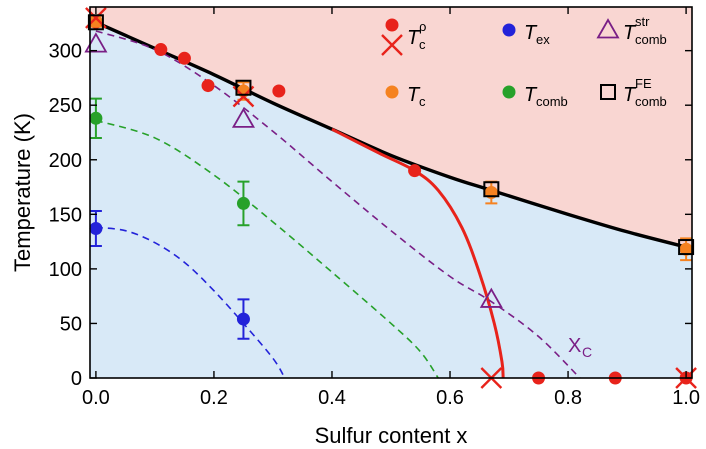 Image resolution: width=706 pixels, height=449 pixels. Describe the element at coordinates (450, 398) in the screenshot. I see `x-tick-label: 0.6` at that location.